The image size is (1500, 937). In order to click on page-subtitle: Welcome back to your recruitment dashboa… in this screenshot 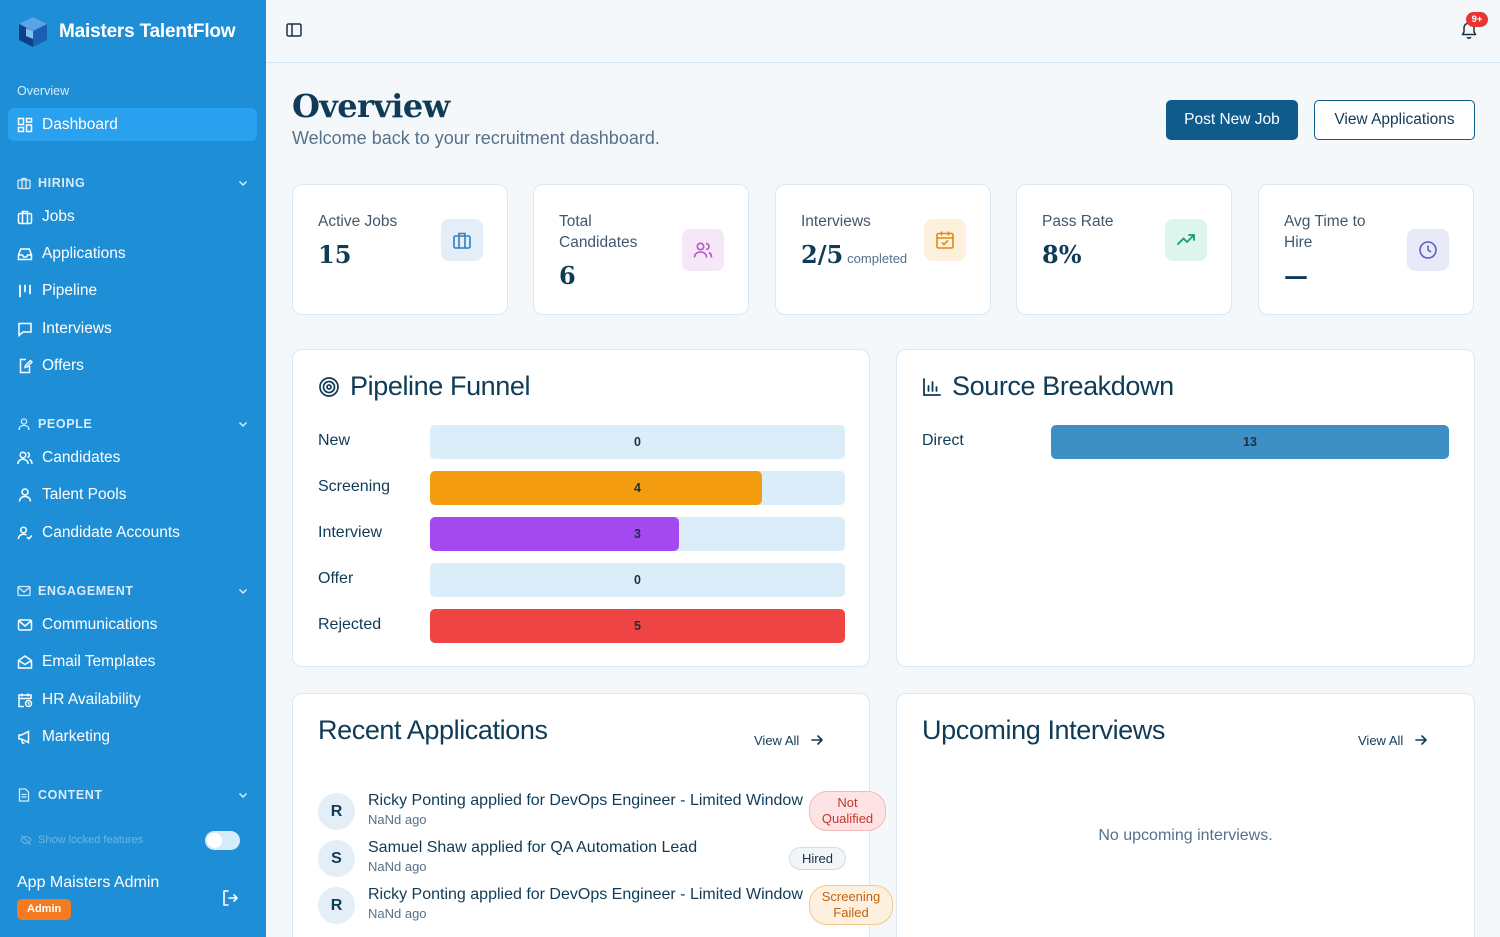, I will do `click(476, 138)`.